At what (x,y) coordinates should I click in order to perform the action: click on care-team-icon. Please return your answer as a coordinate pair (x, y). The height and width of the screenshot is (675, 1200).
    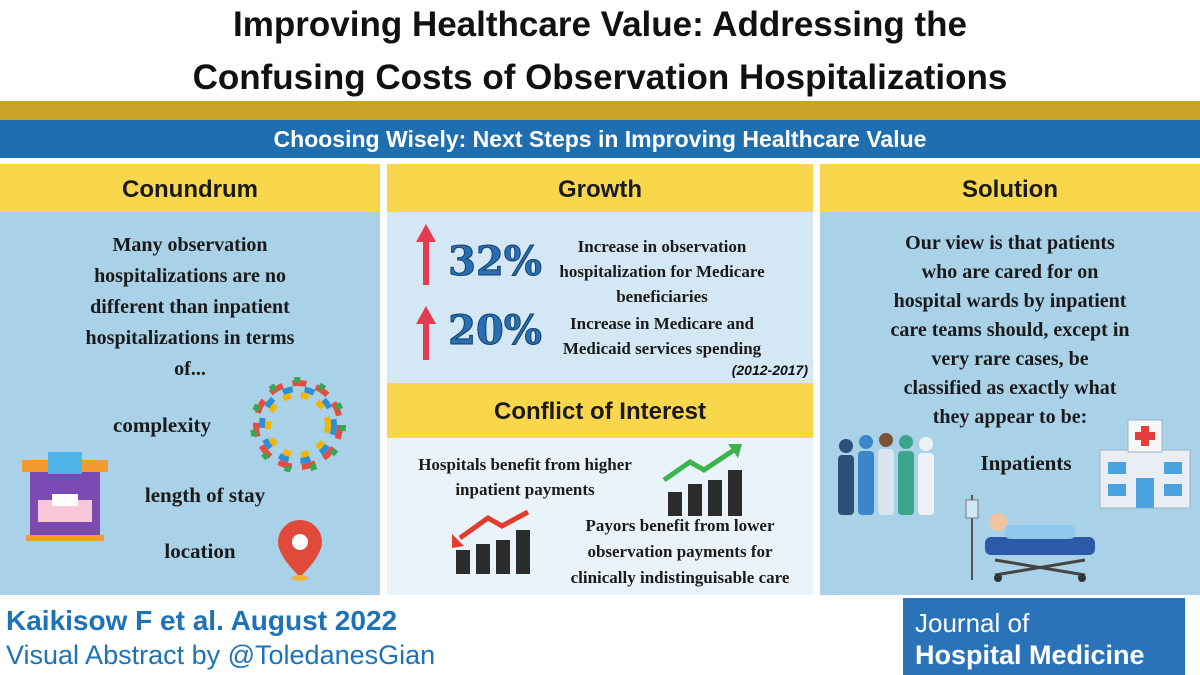
    Looking at the image, I should click on (886, 474).